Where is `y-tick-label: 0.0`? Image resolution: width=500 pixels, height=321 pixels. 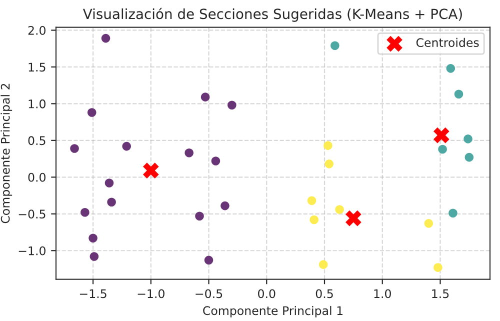
y-tick-label: 0.0 is located at coordinates (37, 177).